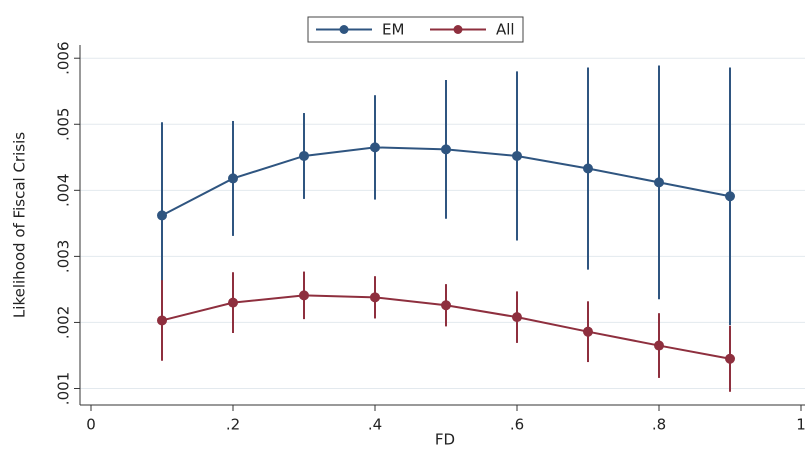 Image resolution: width=808 pixels, height=453 pixels. I want to click on y-tick-label: .005, so click(64, 124).